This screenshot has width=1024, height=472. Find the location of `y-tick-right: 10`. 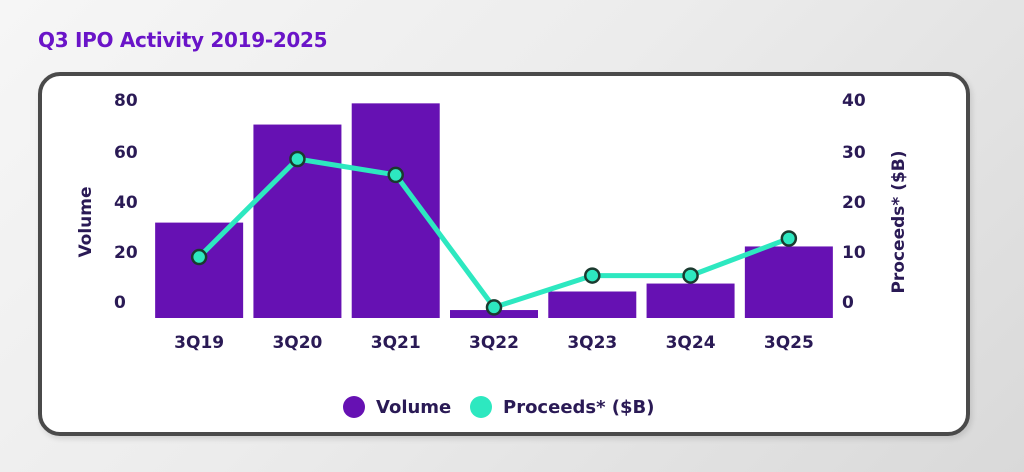

y-tick-right: 10 is located at coordinates (854, 253).